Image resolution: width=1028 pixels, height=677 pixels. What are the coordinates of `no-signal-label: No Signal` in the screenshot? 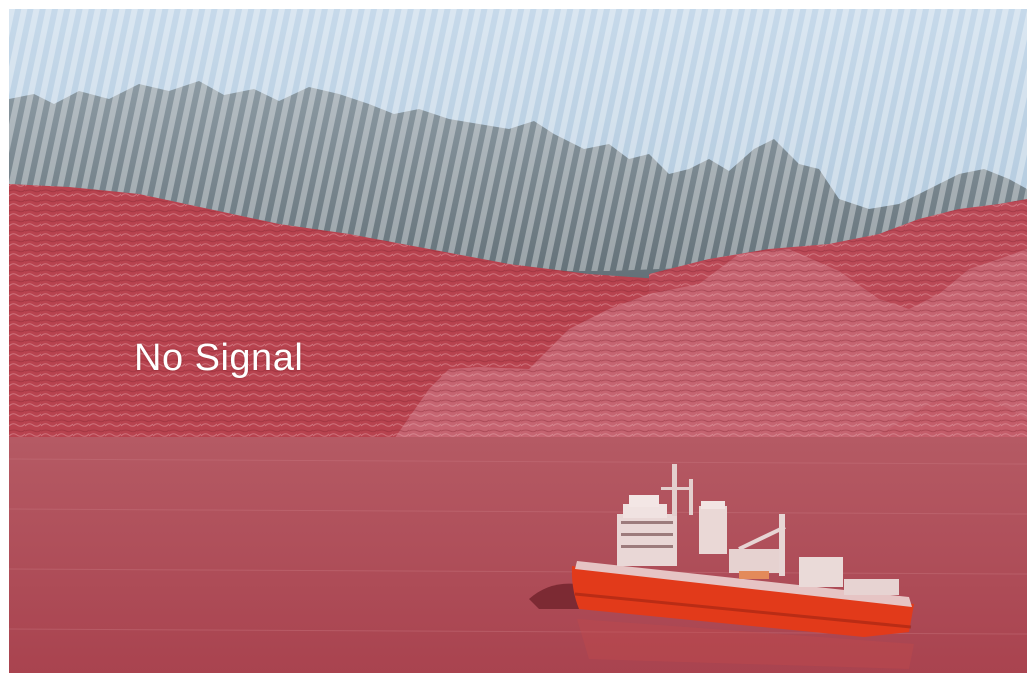 It's located at (219, 358).